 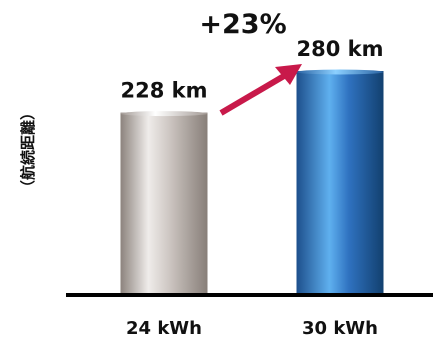 I want to click on arrow-shaft, so click(x=252, y=94).